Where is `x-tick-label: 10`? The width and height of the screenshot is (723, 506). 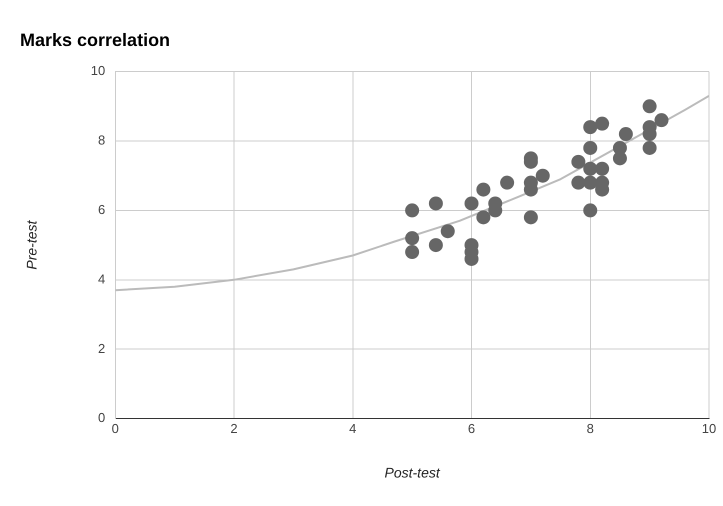
x-tick-label: 10 is located at coordinates (709, 428).